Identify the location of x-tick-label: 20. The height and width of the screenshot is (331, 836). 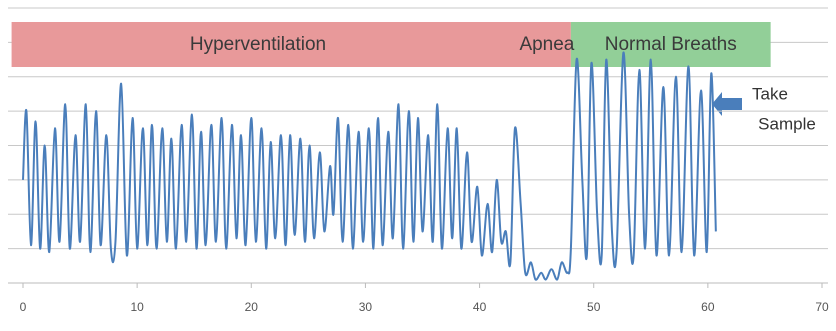
(252, 307).